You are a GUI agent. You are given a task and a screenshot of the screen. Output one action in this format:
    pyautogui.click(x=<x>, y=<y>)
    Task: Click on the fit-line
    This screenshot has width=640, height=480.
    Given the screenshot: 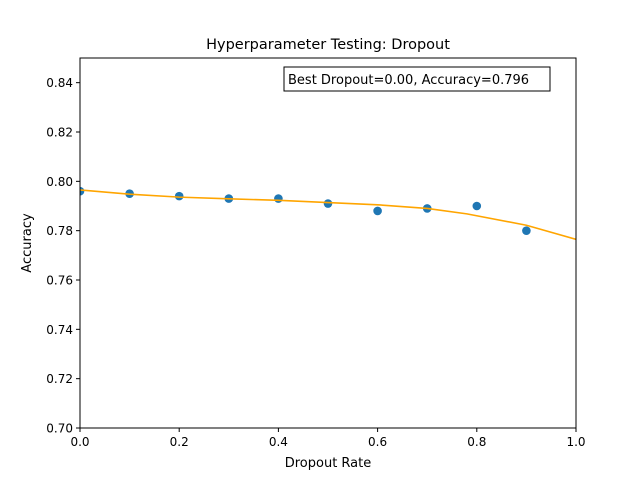 What is the action you would take?
    pyautogui.click(x=328, y=215)
    